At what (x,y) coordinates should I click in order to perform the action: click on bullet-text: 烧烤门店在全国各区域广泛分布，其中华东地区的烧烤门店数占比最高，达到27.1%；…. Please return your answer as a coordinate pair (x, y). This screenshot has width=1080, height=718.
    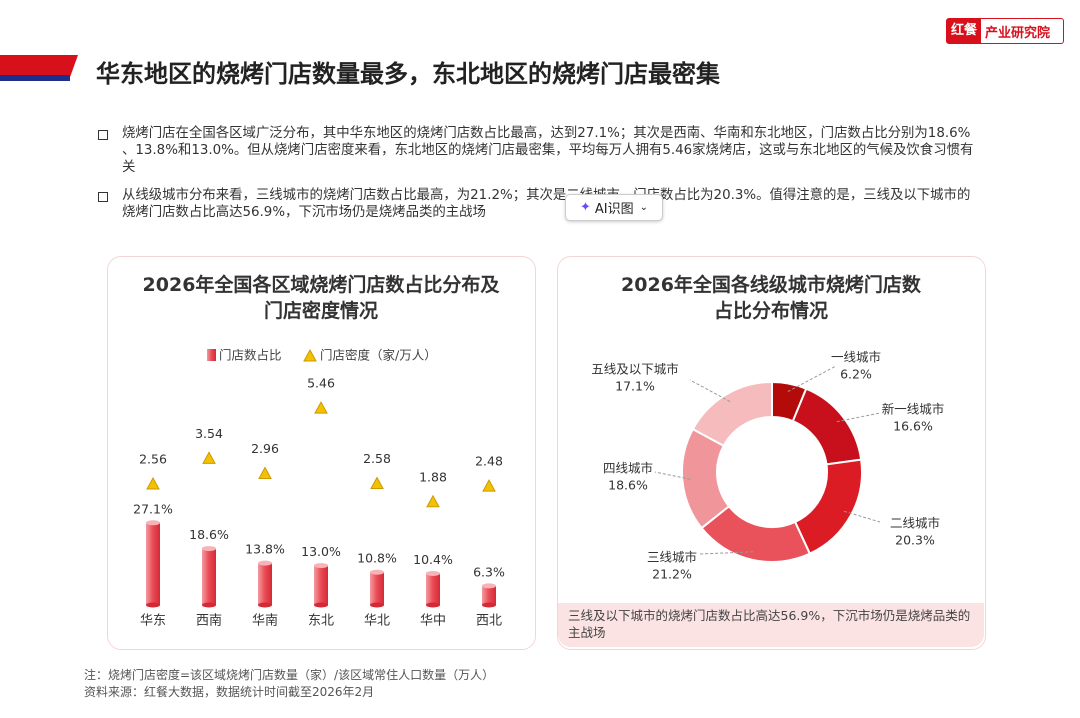
    Looking at the image, I should click on (548, 150).